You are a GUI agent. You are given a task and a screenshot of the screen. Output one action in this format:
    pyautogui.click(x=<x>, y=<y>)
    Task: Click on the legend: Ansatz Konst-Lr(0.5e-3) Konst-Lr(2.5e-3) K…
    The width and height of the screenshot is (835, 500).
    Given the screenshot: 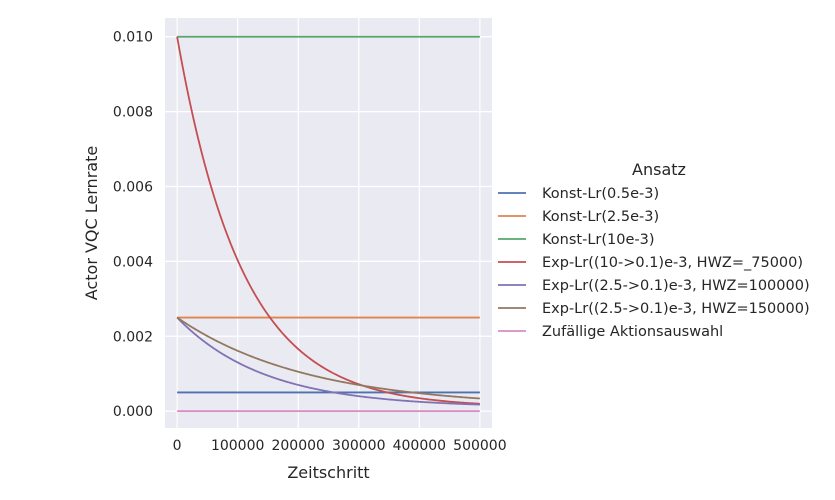 What is the action you would take?
    pyautogui.click(x=654, y=250)
    